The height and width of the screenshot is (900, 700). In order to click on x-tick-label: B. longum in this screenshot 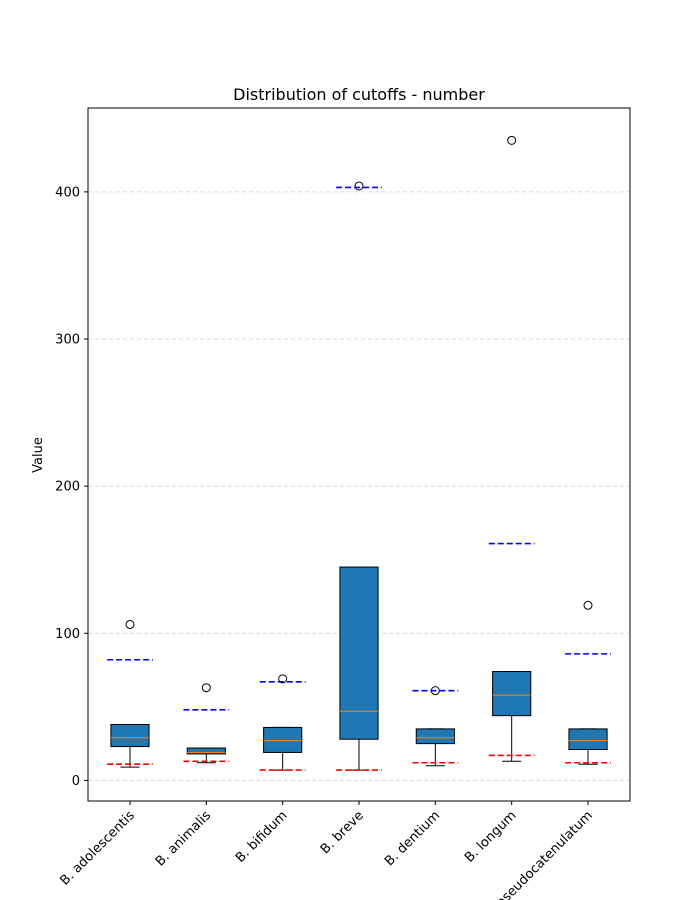, I will do `click(490, 836)`.